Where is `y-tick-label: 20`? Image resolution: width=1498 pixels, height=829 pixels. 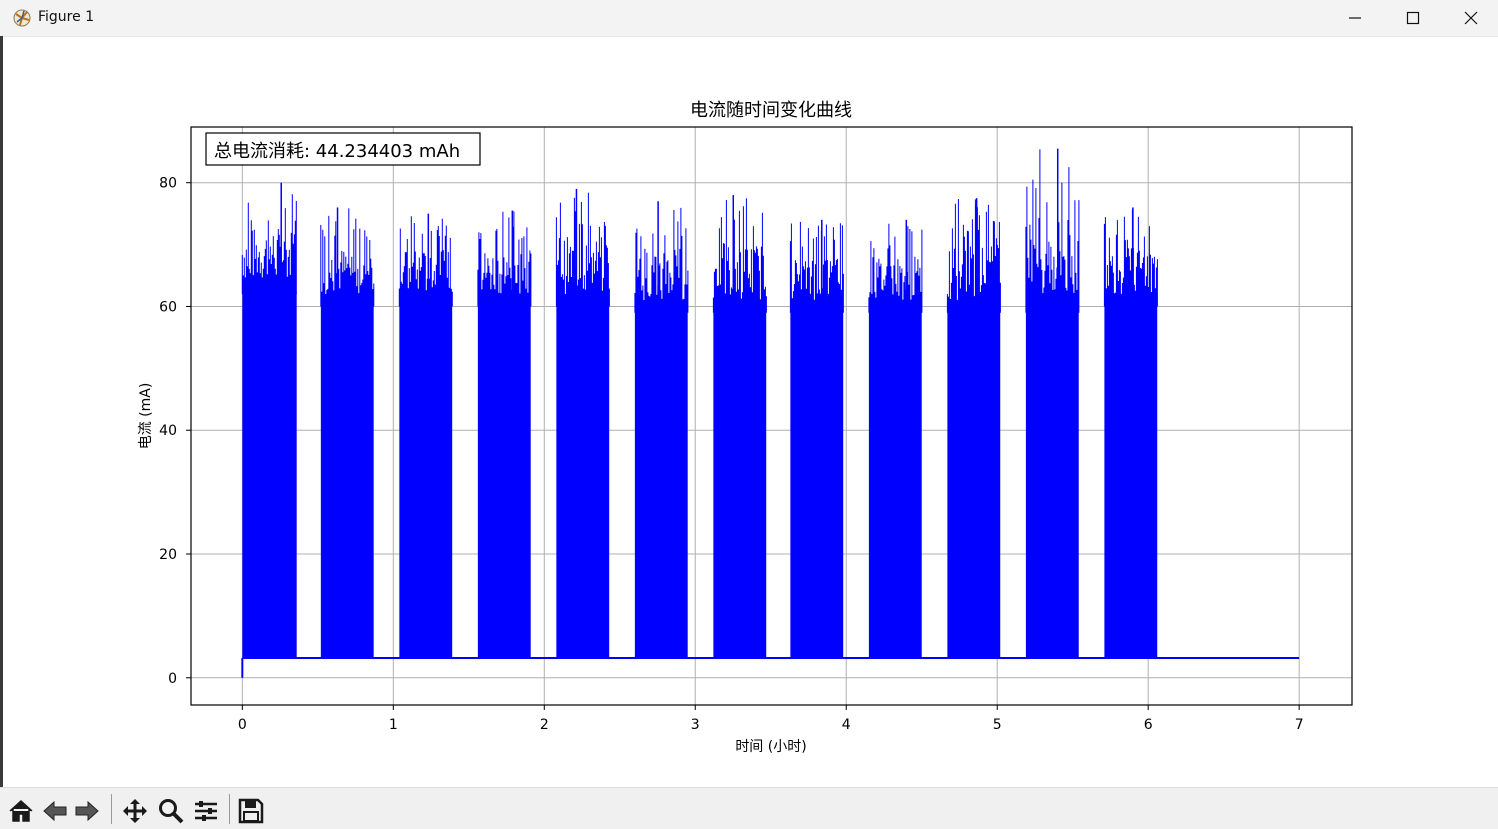 y-tick-label: 20 is located at coordinates (168, 555).